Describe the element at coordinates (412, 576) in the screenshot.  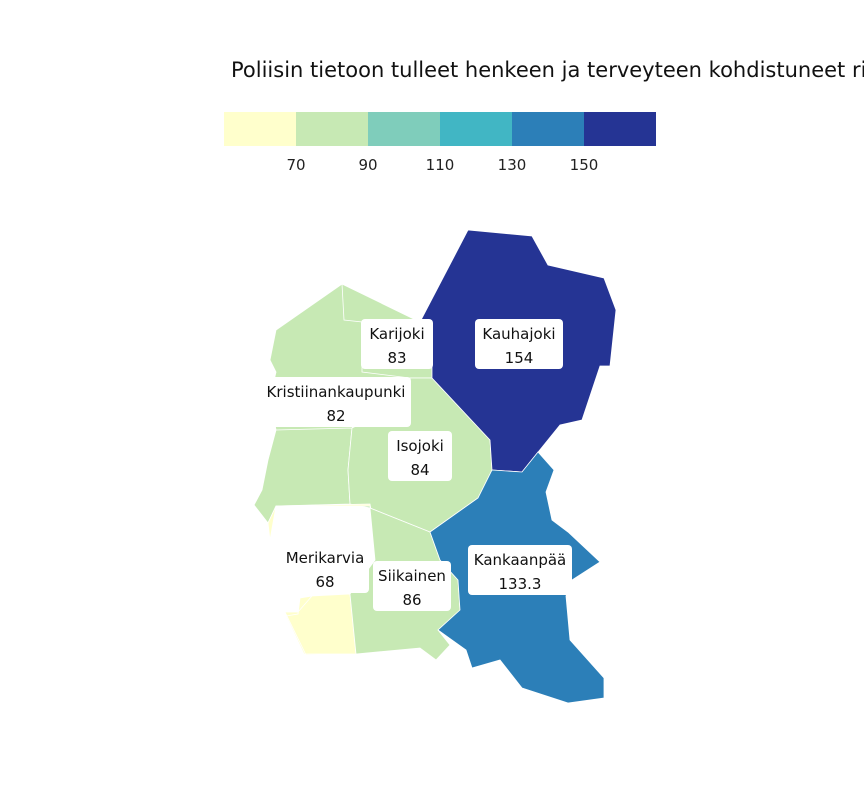
I see `region-name: Siikainen` at that location.